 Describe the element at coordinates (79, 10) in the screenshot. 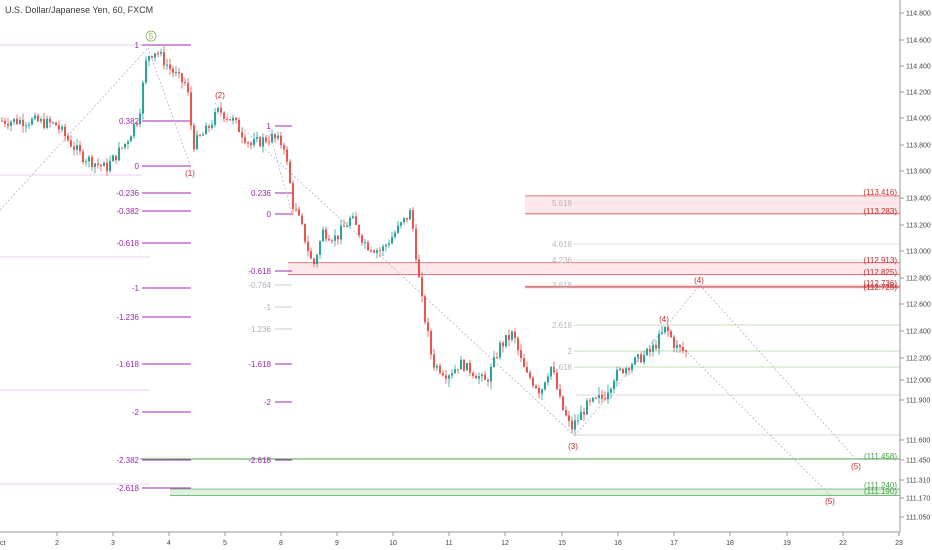

I see `chart-title: U.S. Dollar/Japanese Yen, 60, FXCM` at that location.